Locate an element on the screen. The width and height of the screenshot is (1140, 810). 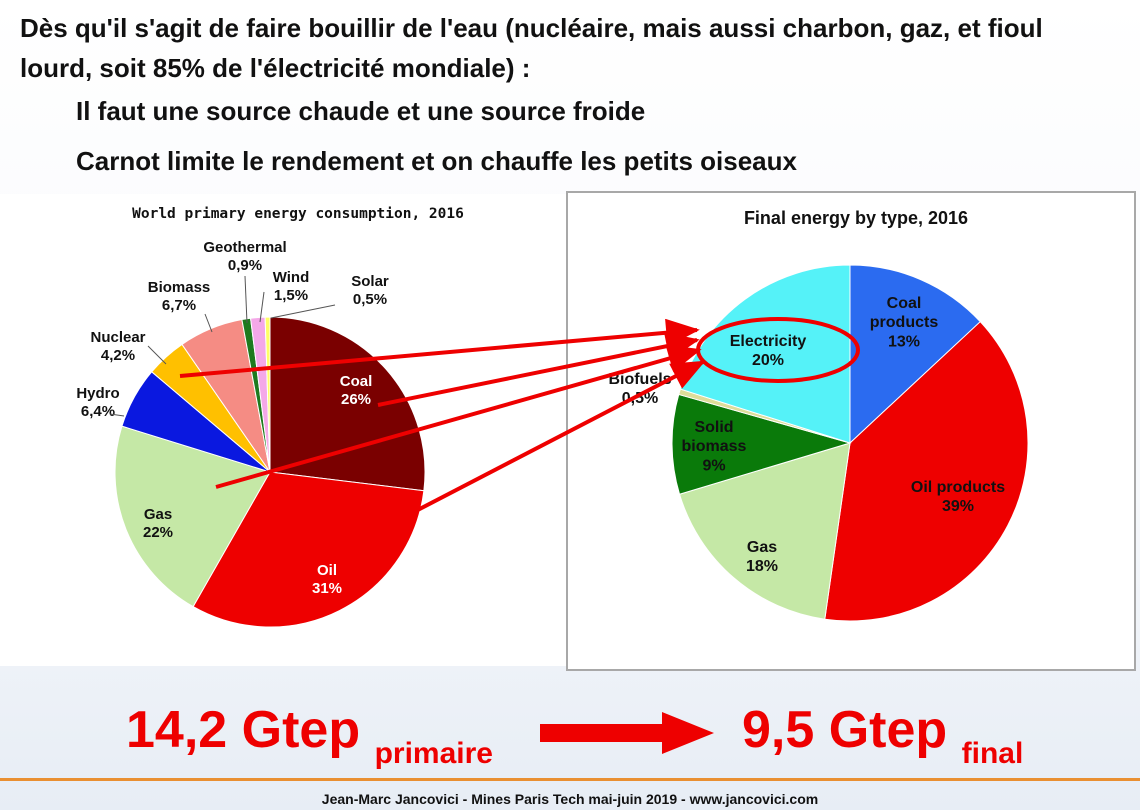
primary-label-nuclear: Nuclear 4,2% is located at coordinates (117, 346).